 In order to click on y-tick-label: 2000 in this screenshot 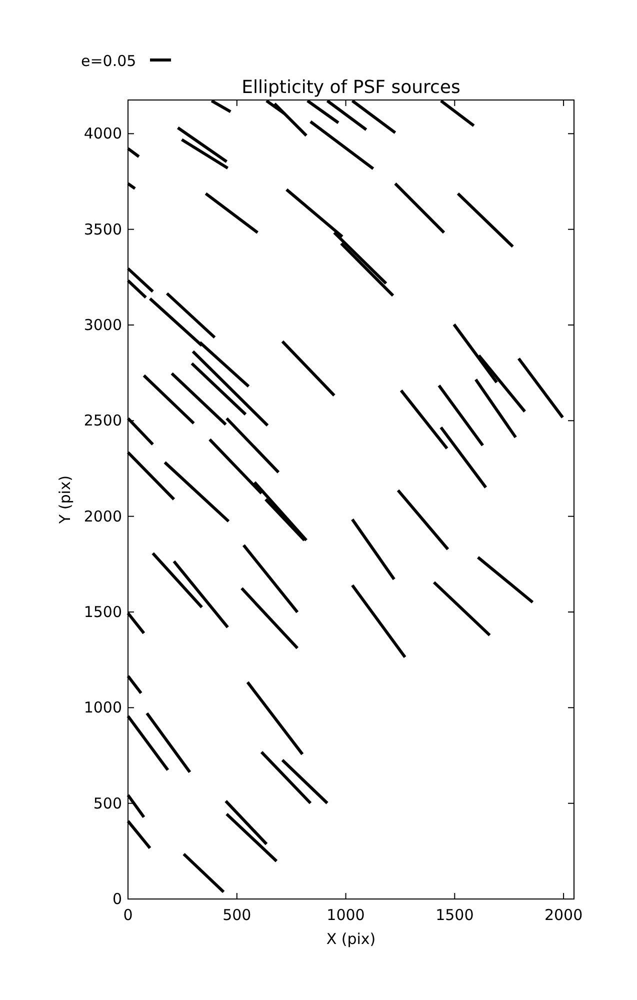, I will do `click(103, 516)`.